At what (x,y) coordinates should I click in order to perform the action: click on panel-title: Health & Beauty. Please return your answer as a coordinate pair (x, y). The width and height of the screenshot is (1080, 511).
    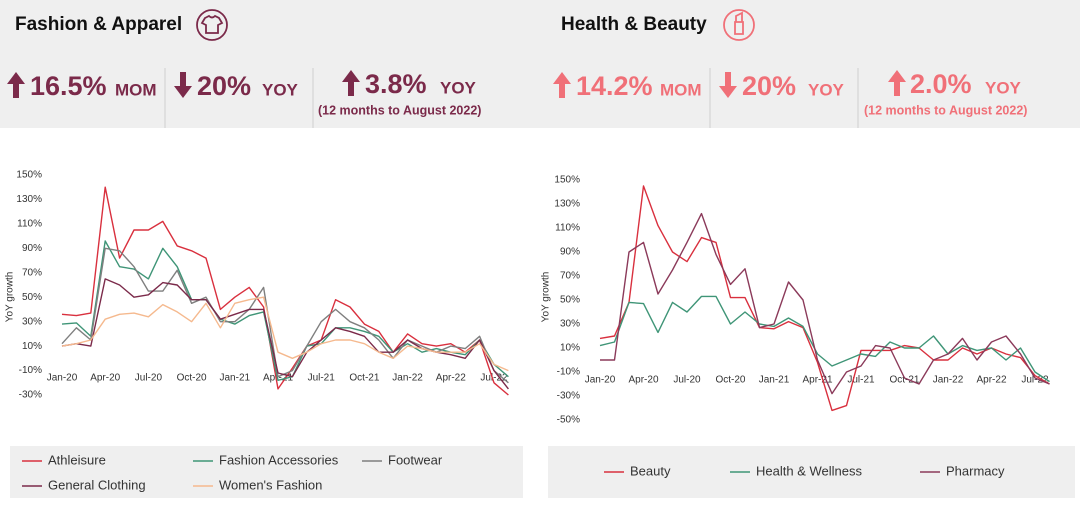
    Looking at the image, I should click on (634, 24).